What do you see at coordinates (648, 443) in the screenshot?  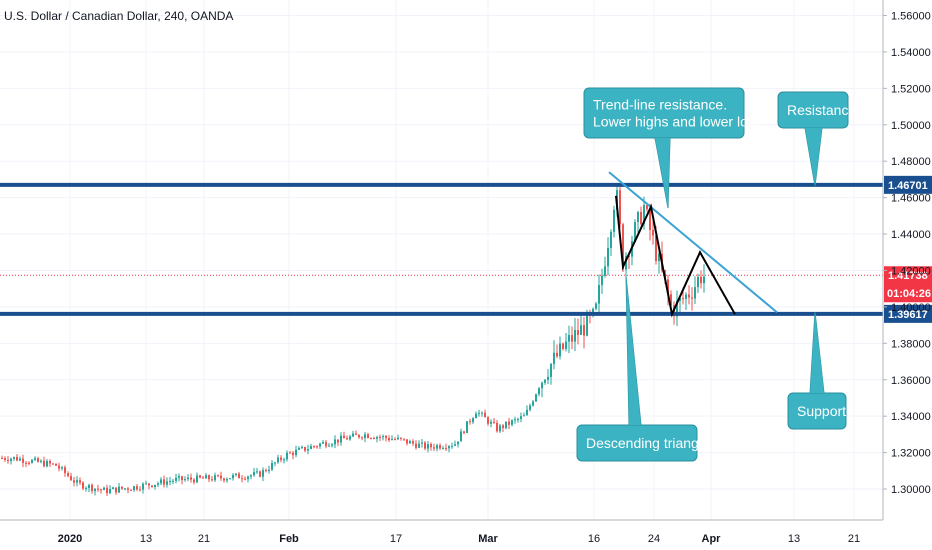 I see `callout-text: Descending triangle` at bounding box center [648, 443].